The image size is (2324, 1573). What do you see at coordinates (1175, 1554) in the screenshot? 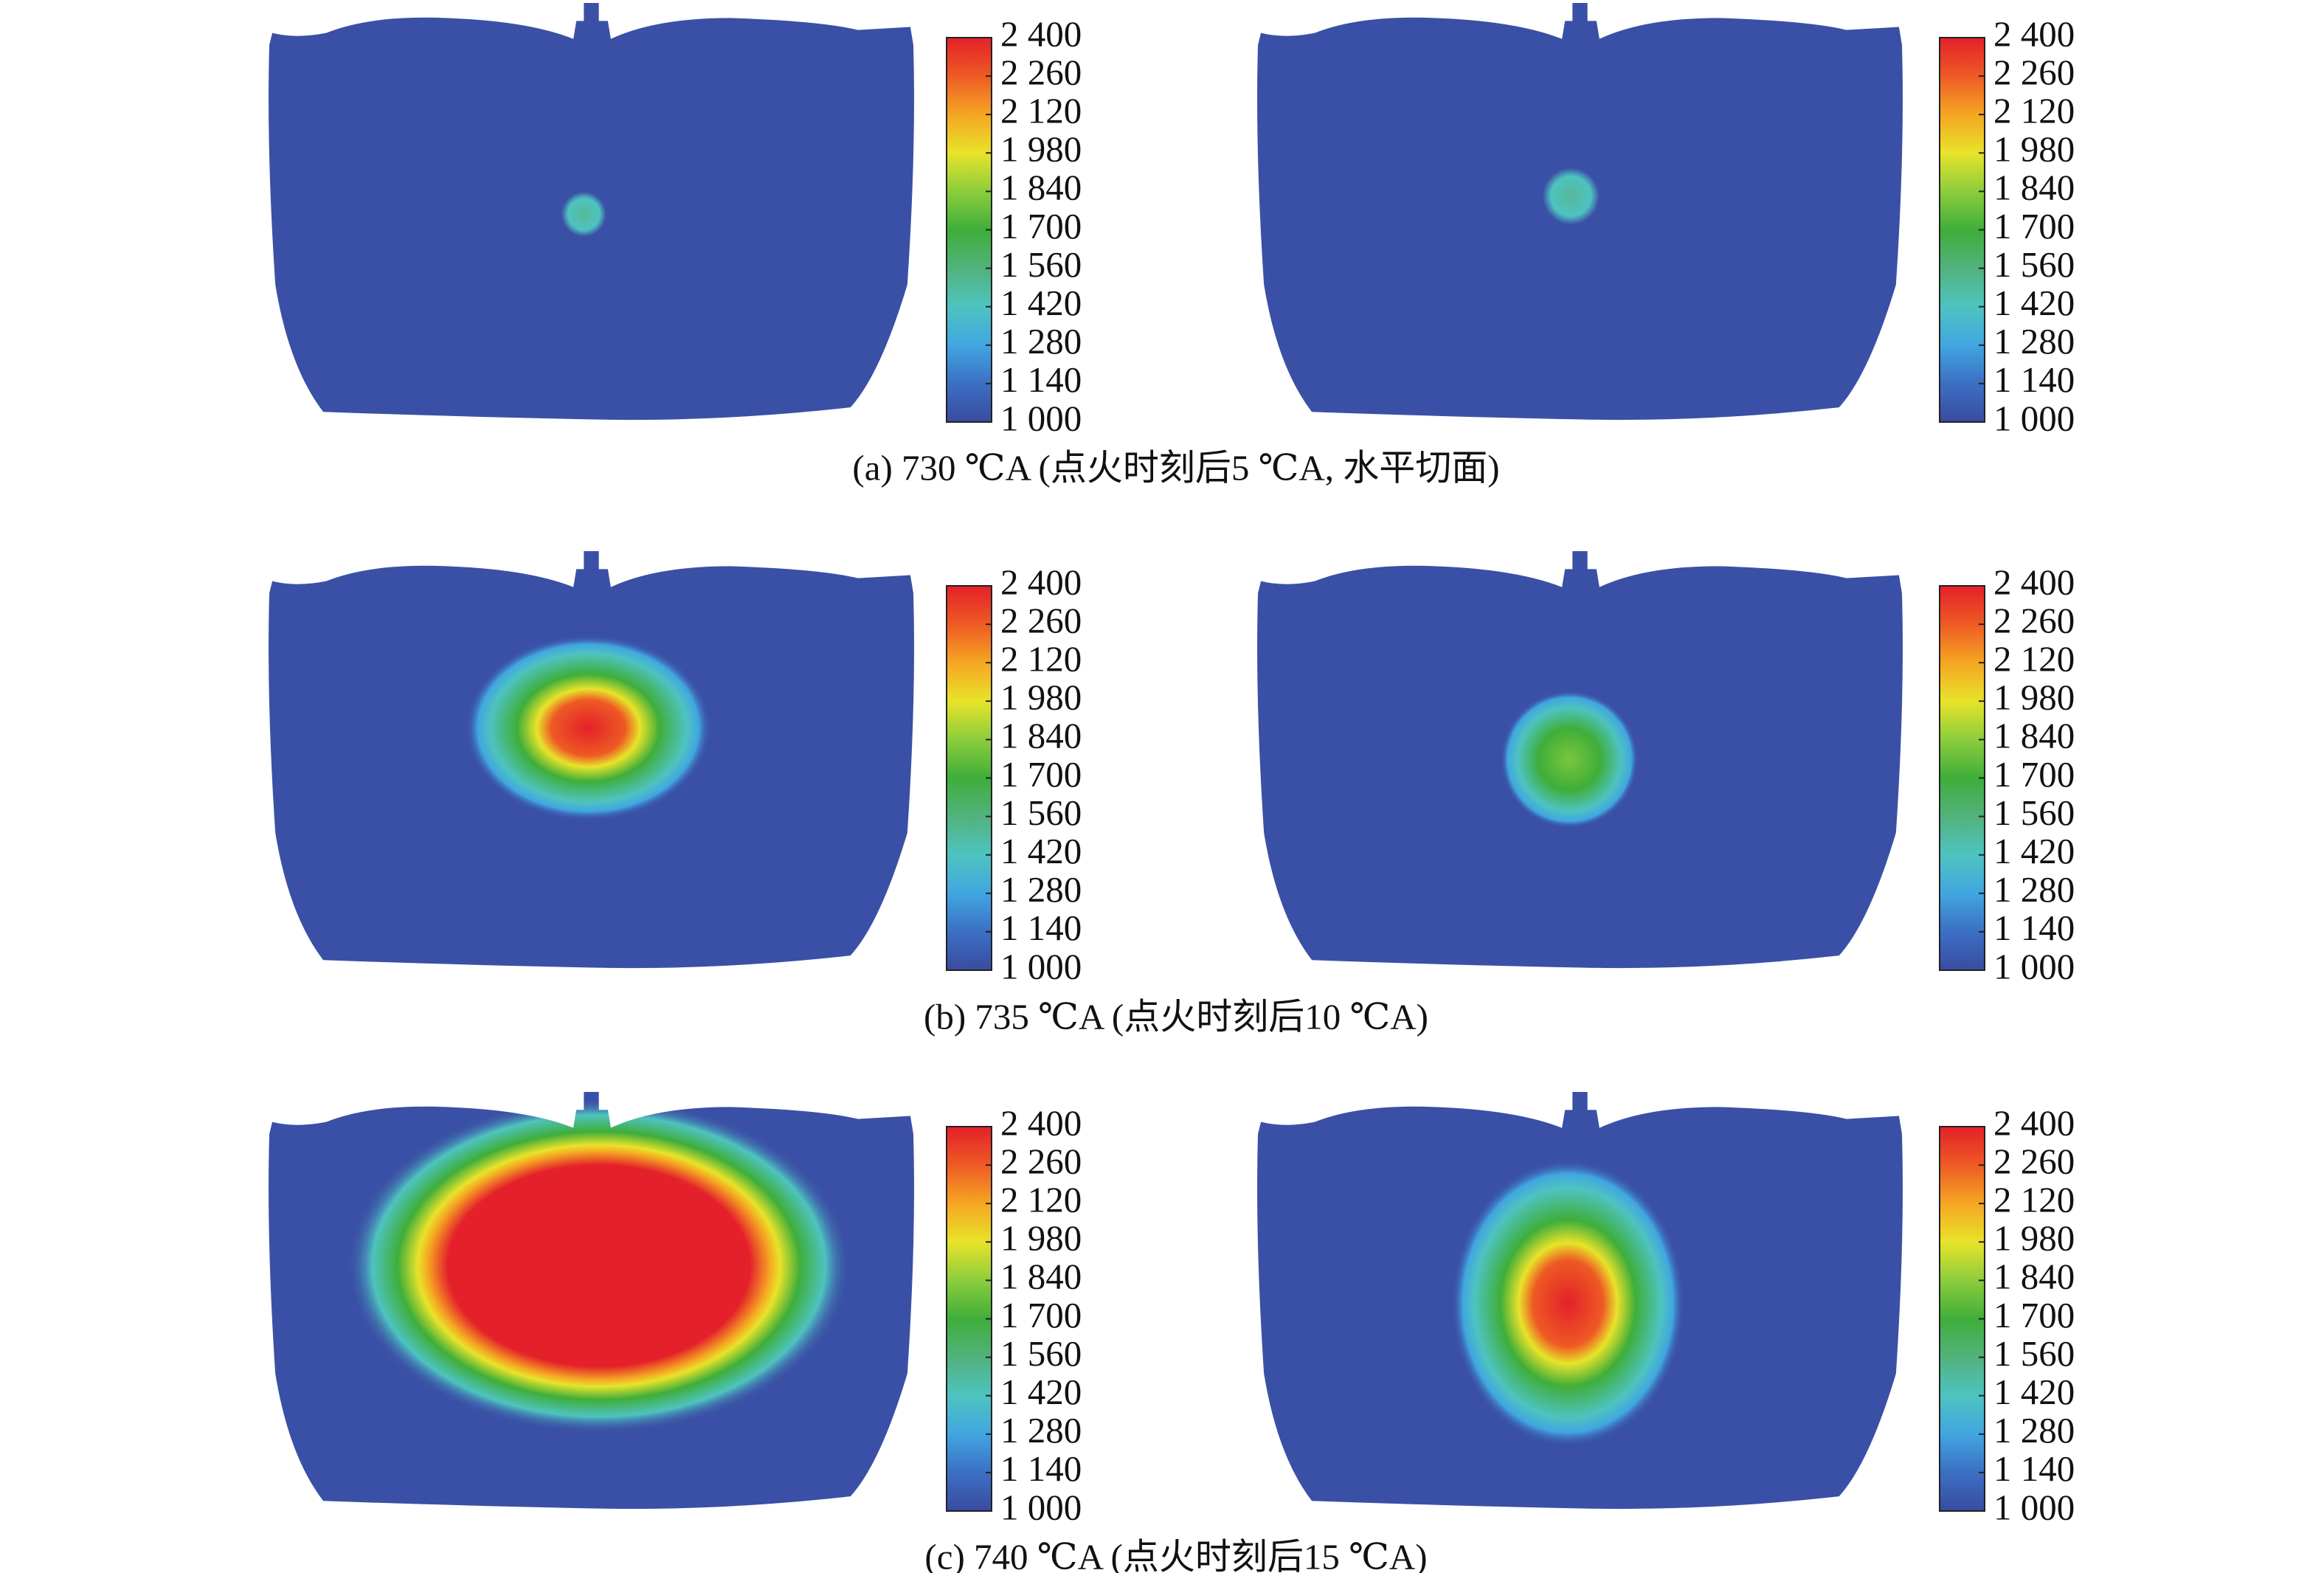
I see `caption: (c) 740 ℃A (点火时刻后15 ℃A)` at bounding box center [1175, 1554].